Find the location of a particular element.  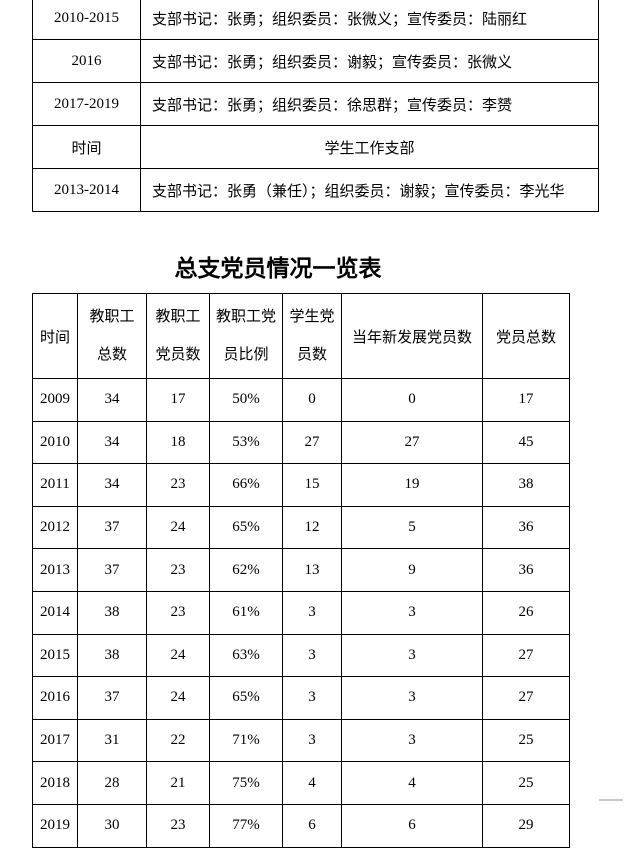

committee-time-cell: 时间 is located at coordinates (86, 147).